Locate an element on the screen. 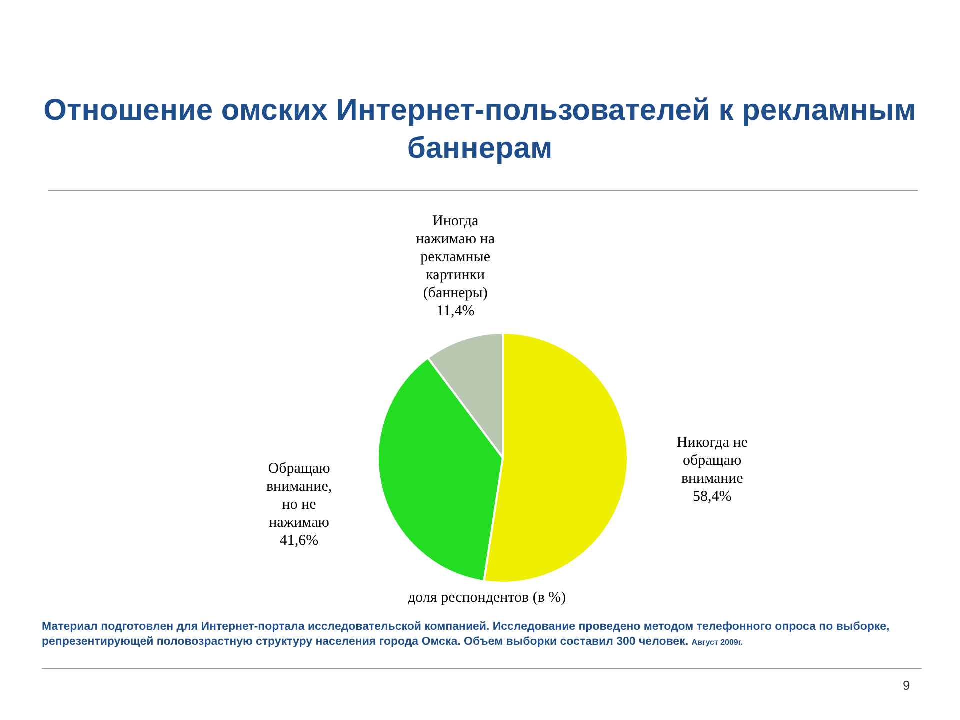 The height and width of the screenshot is (720, 960). text: 9 is located at coordinates (906, 685).